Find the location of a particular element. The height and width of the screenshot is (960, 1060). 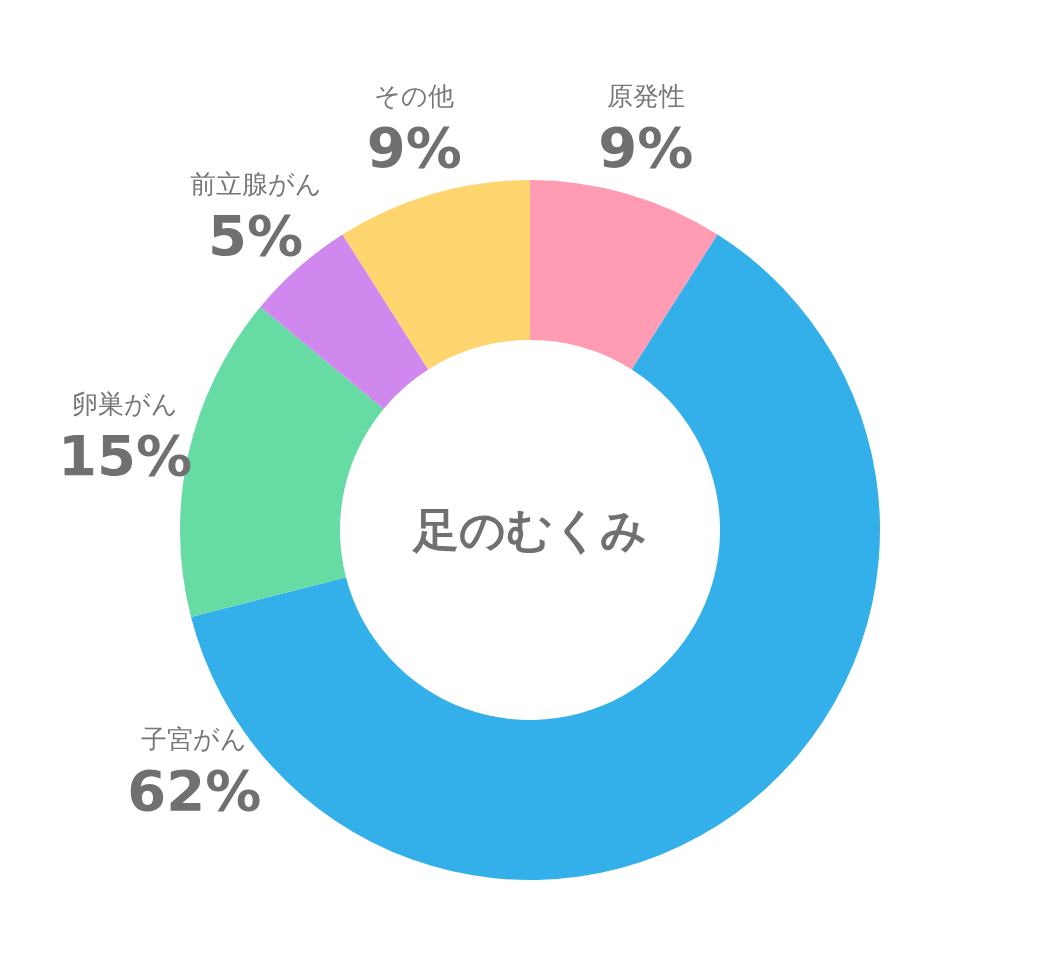

slice-label: その他 is located at coordinates (414, 96).